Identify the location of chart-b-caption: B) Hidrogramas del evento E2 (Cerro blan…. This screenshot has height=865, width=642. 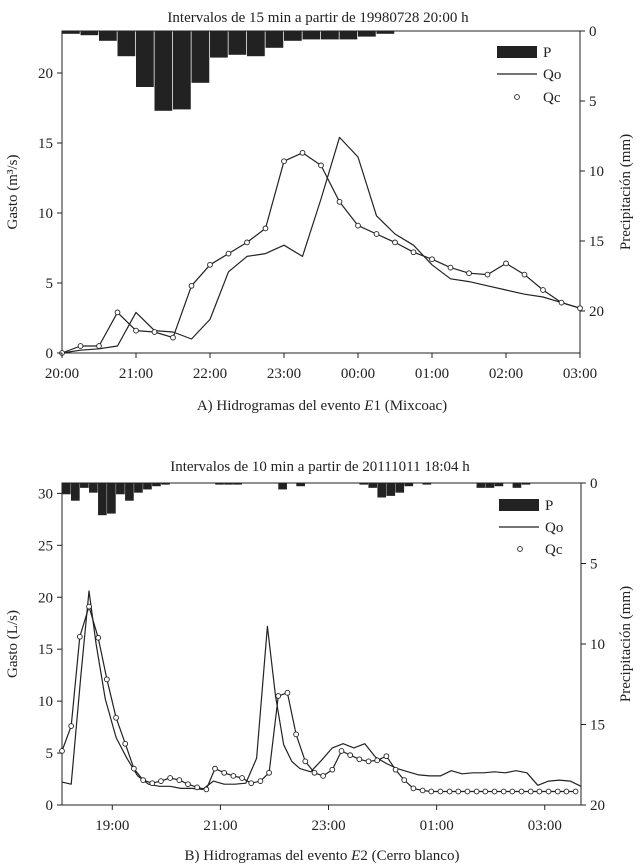
(322, 856).